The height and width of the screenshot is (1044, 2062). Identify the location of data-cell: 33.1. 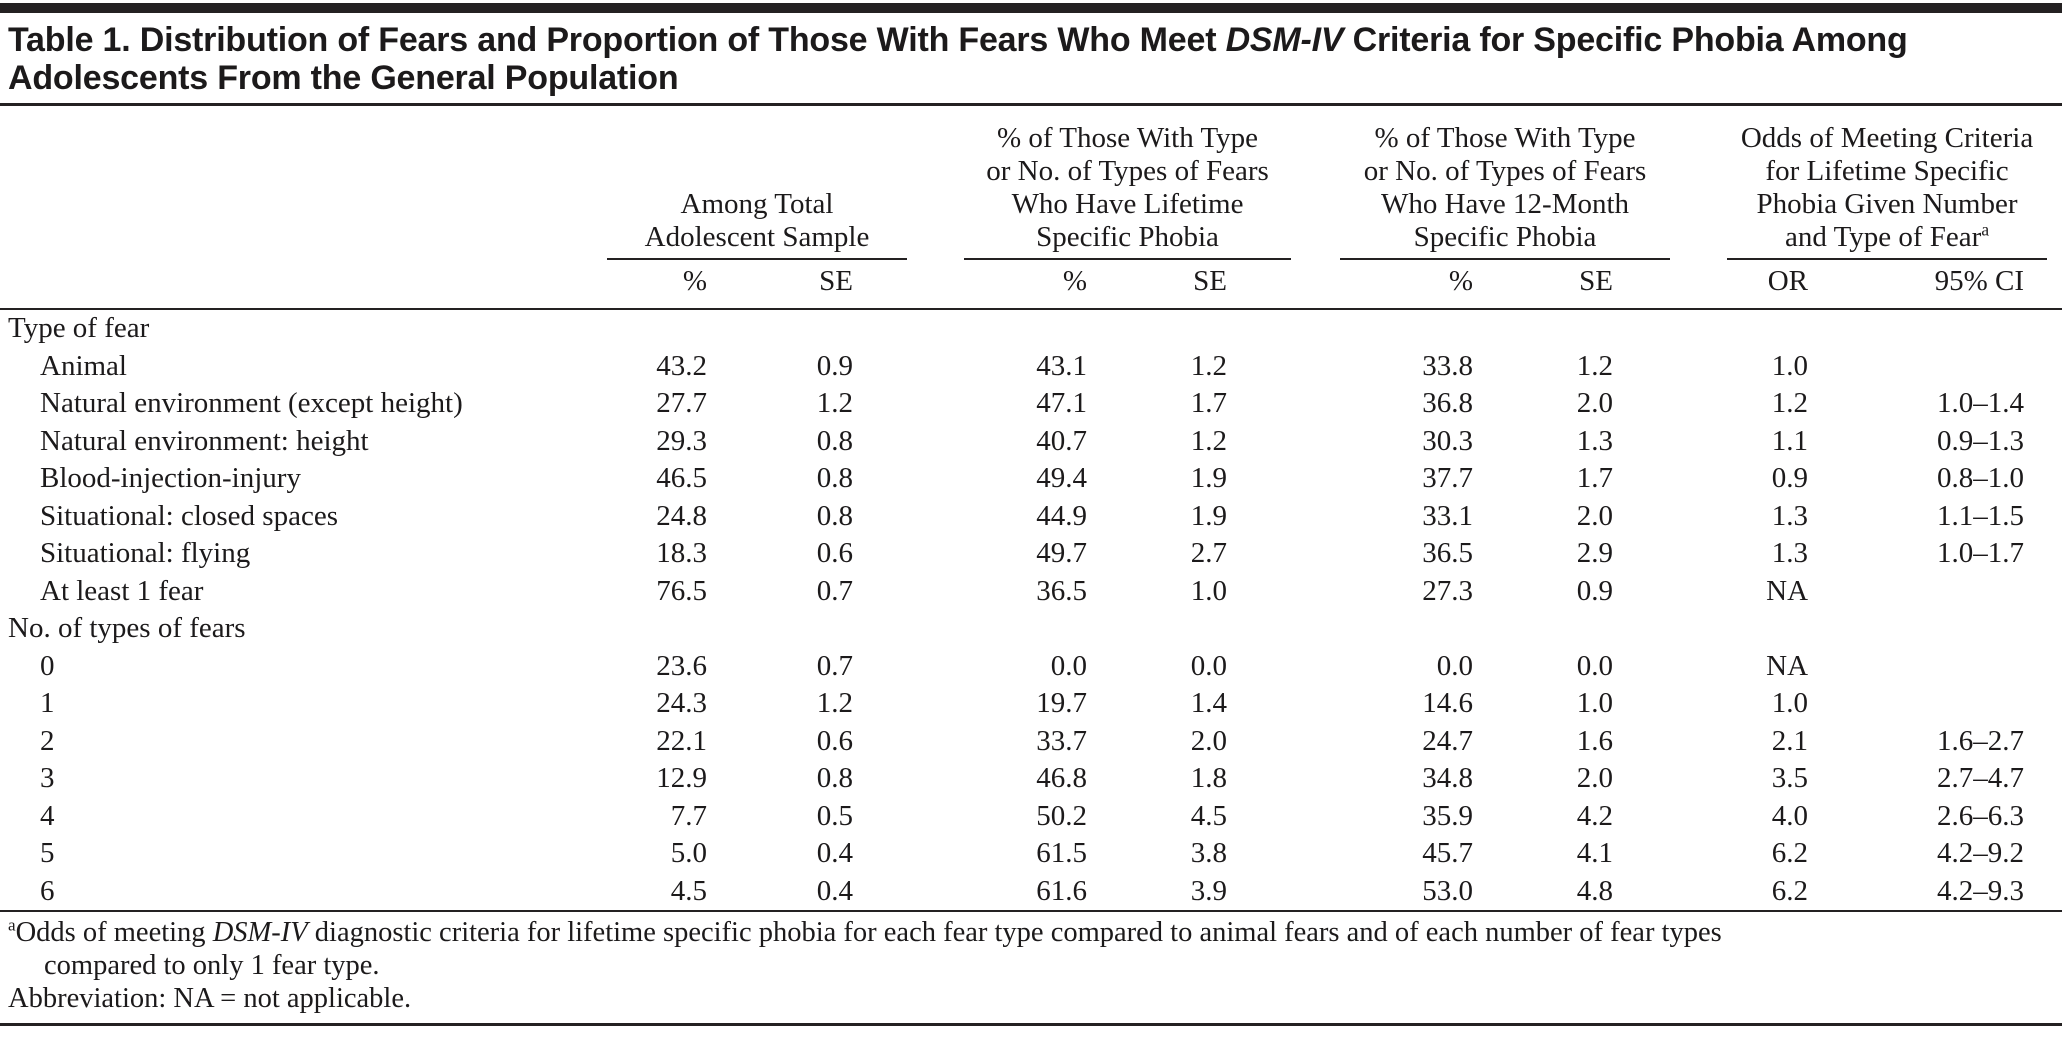
(1448, 515).